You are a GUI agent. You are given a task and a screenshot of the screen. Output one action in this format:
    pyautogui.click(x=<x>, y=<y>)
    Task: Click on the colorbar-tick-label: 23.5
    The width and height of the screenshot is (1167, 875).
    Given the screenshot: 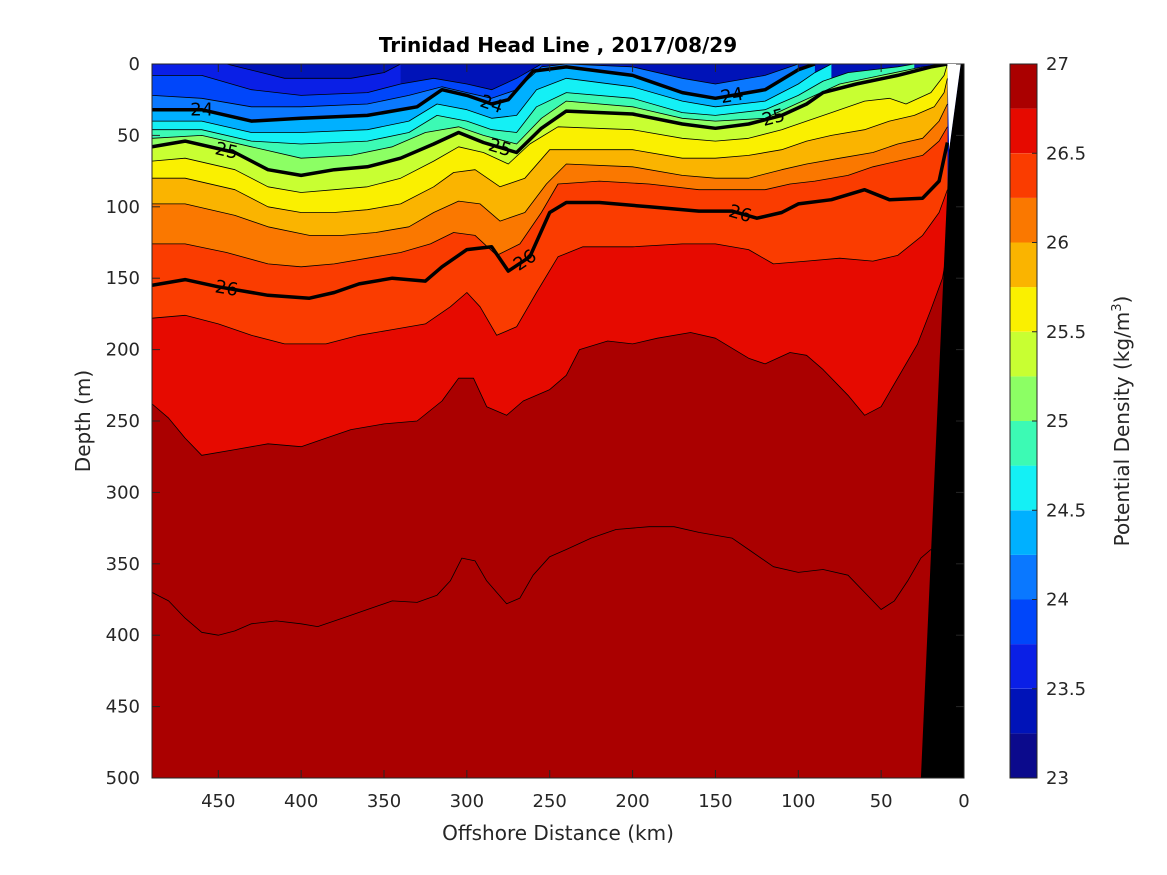 What is the action you would take?
    pyautogui.click(x=1066, y=689)
    